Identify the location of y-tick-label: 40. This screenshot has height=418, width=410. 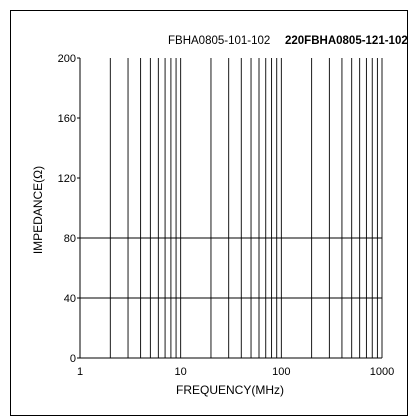
(70, 299).